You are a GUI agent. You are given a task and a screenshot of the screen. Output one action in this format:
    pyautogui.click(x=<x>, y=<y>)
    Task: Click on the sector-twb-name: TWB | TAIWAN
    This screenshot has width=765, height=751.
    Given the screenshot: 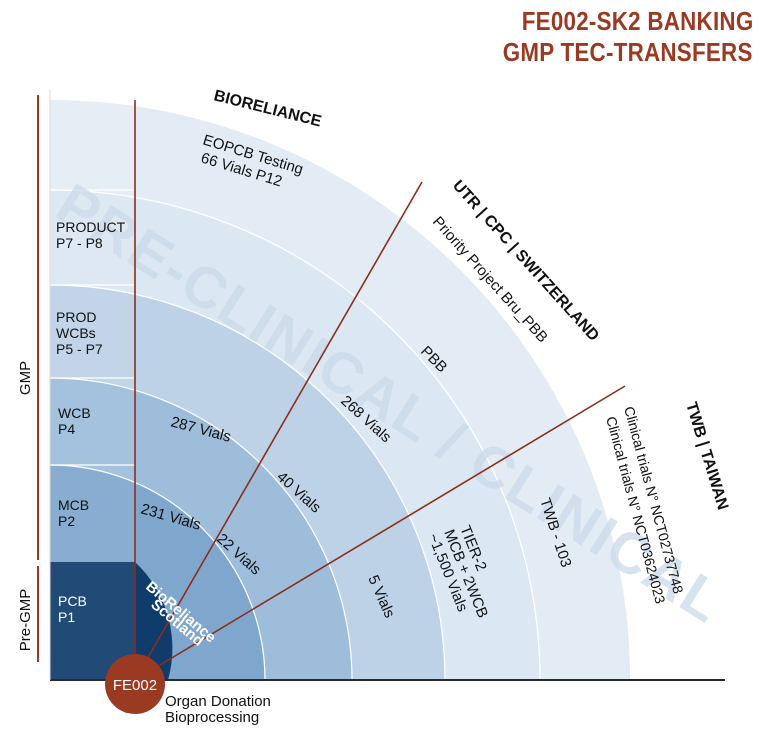 What is the action you would take?
    pyautogui.click(x=706, y=456)
    